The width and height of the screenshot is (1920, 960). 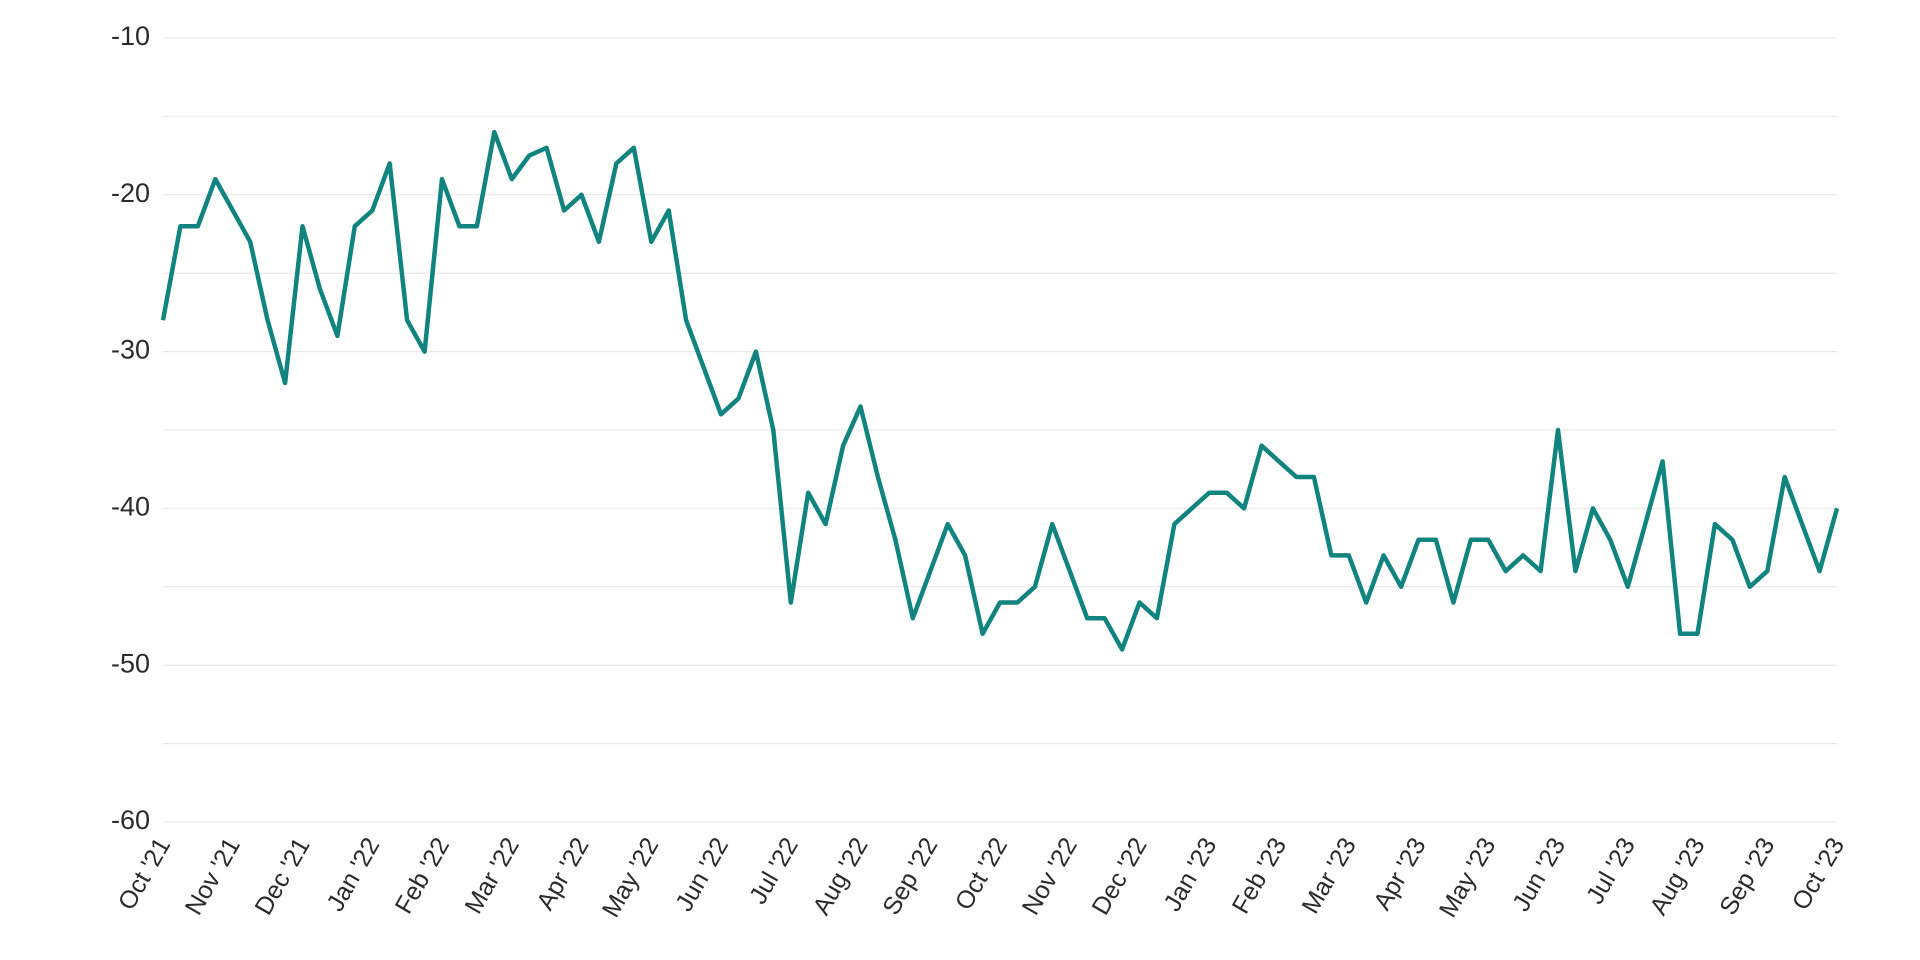 I want to click on x-tick-label: Jun '23, so click(x=1539, y=874).